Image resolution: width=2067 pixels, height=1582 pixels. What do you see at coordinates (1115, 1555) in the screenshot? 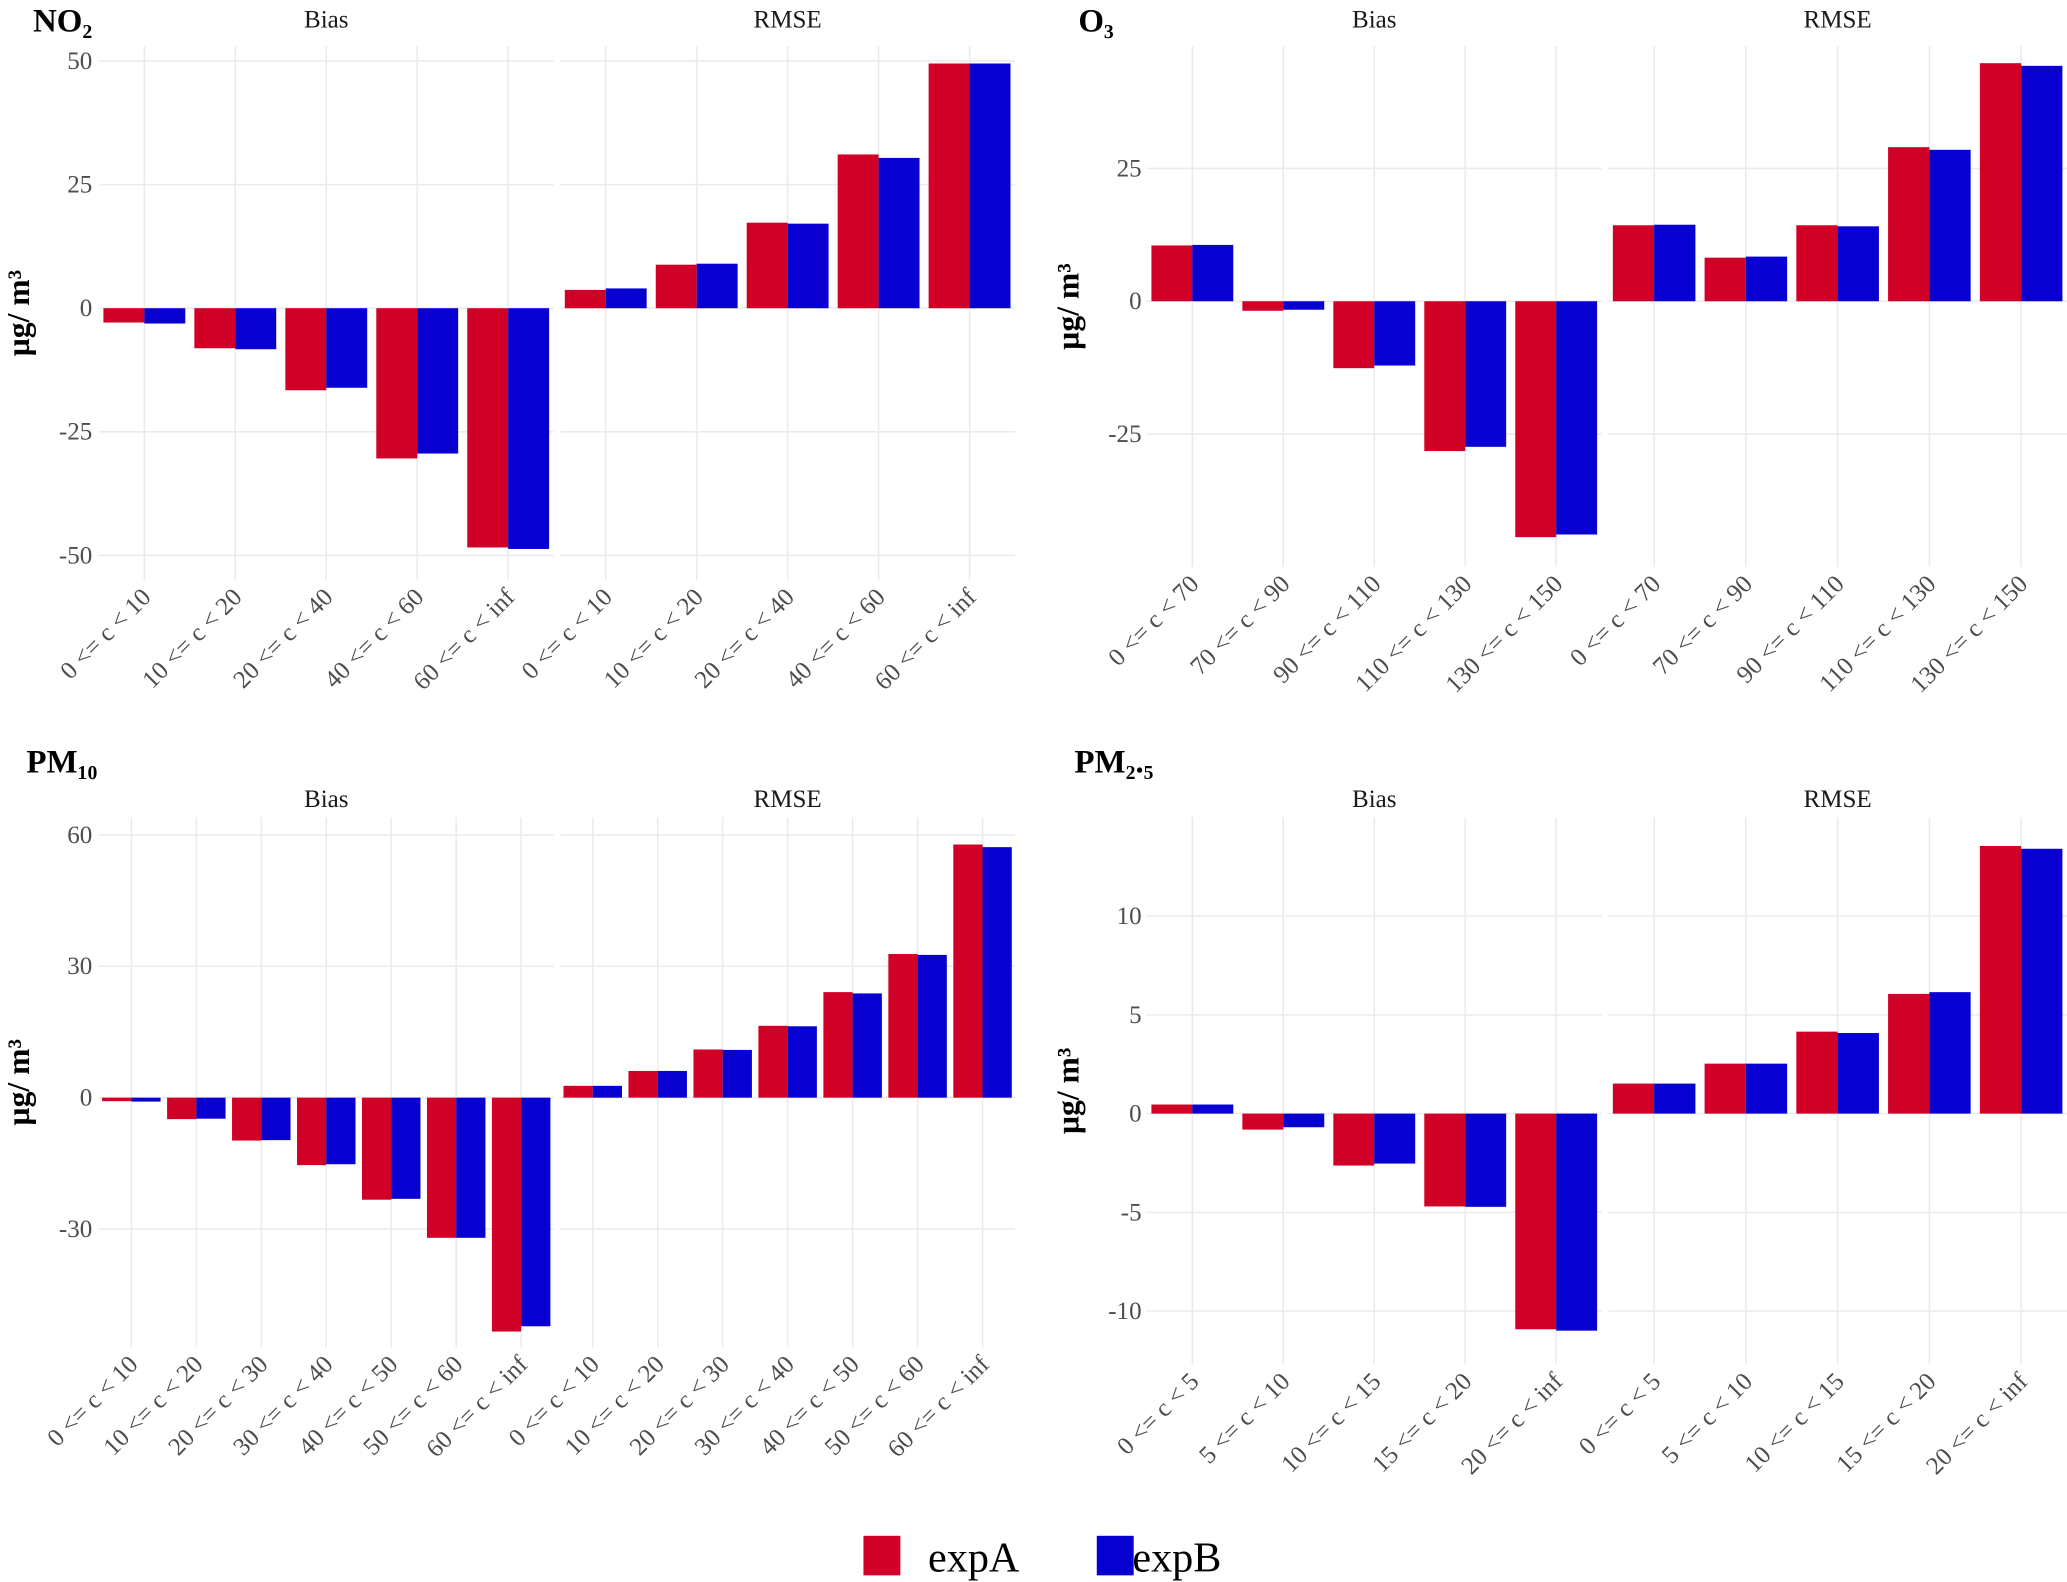
I see `legend-swatch-expB` at bounding box center [1115, 1555].